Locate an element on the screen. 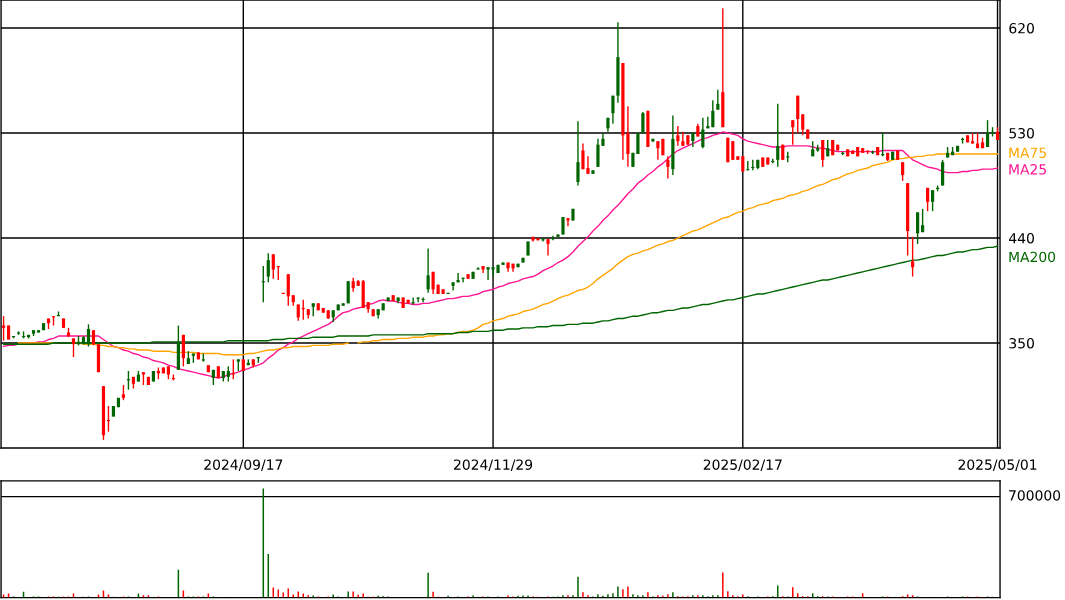  x-tick-label: 2024/11/29 is located at coordinates (493, 465).